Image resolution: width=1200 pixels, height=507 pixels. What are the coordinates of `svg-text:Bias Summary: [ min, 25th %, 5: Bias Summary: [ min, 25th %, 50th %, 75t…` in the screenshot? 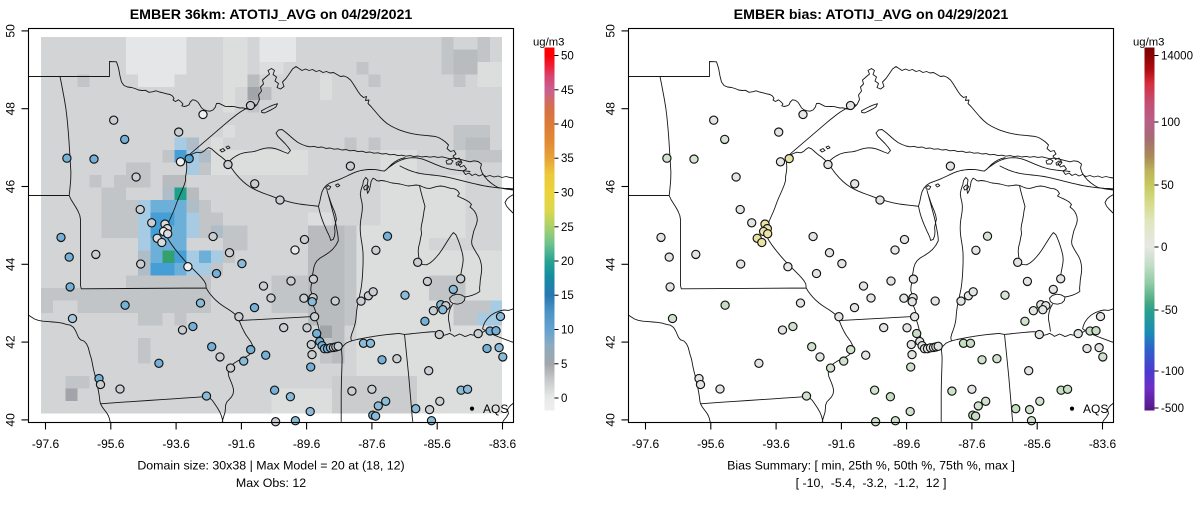 It's located at (871, 466).